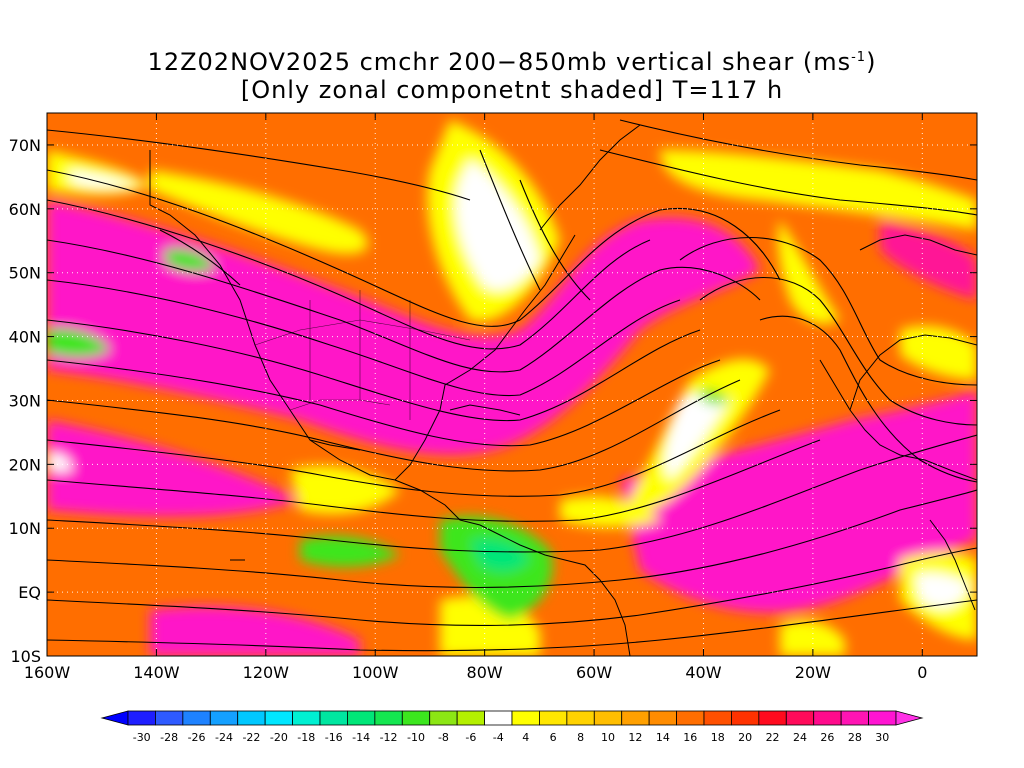 This screenshot has width=1024, height=768. I want to click on colorbar-label: 22, so click(773, 737).